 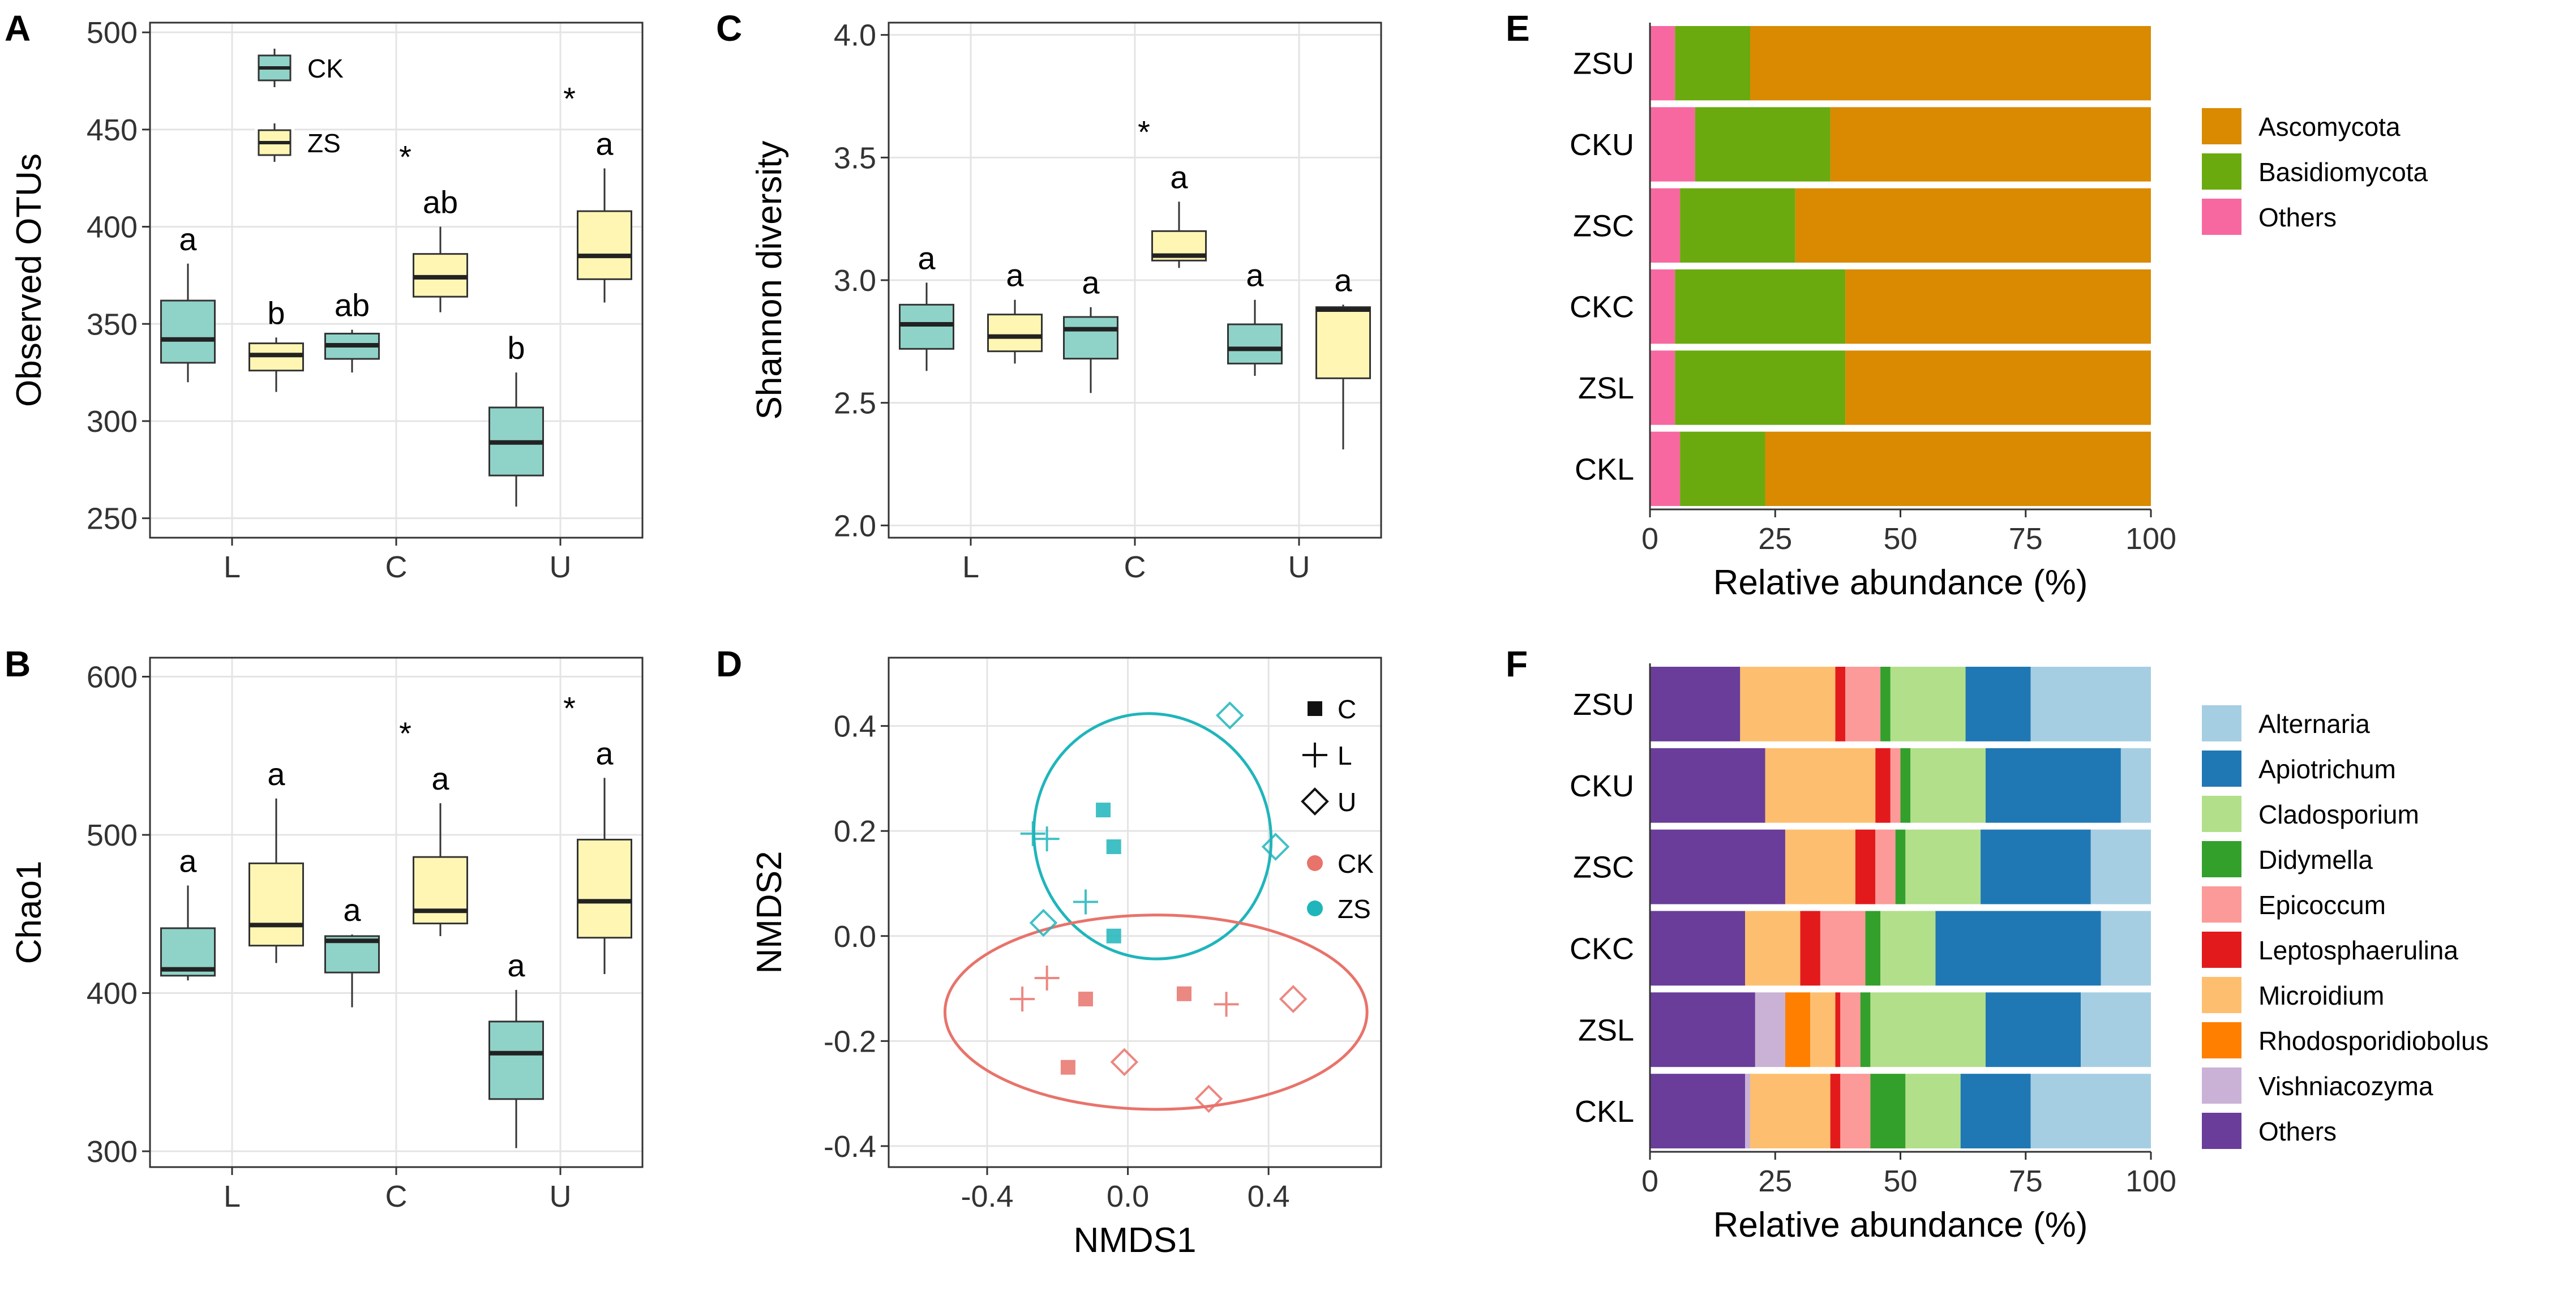 What do you see at coordinates (327, 935) in the screenshot?
I see `panel-B: 300 400 500 600 L C U Chao1 a a a a a * a *` at bounding box center [327, 935].